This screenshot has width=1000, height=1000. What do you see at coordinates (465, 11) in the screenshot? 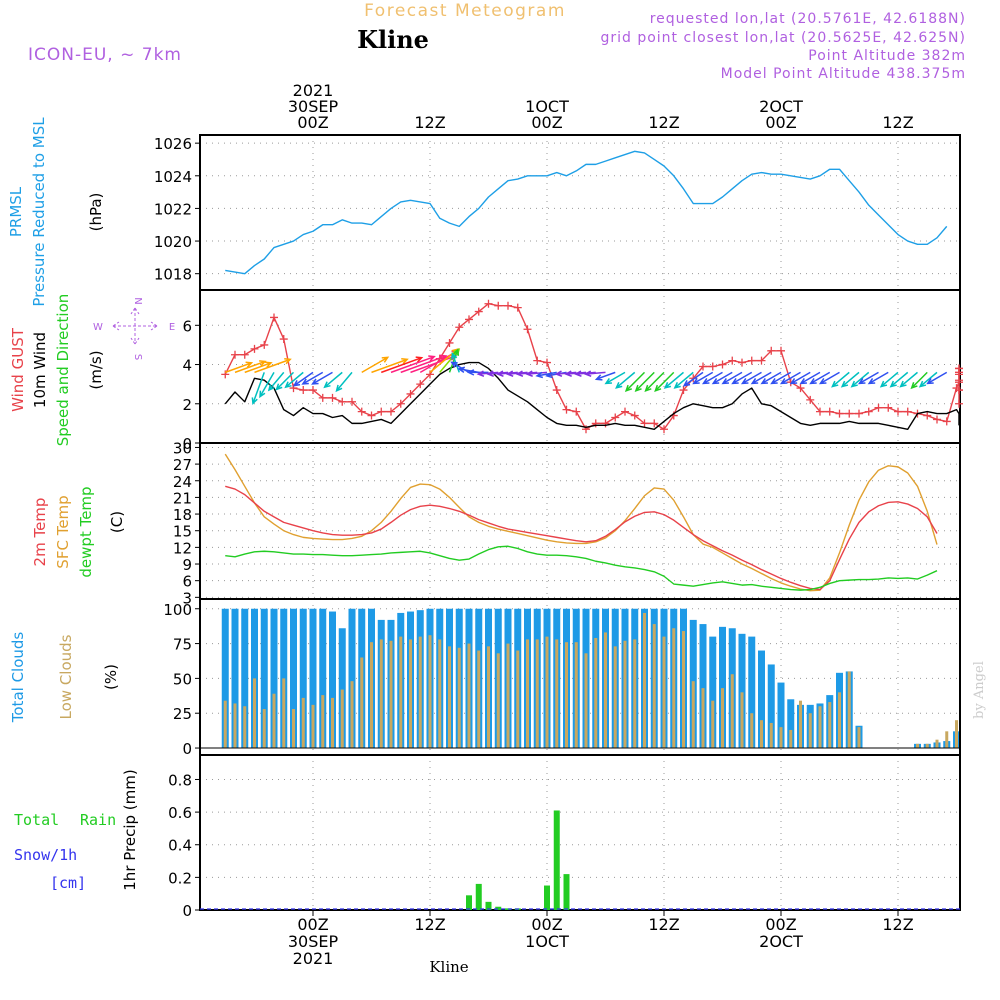
I see `chart-title: Forecast Meteogram` at bounding box center [465, 11].